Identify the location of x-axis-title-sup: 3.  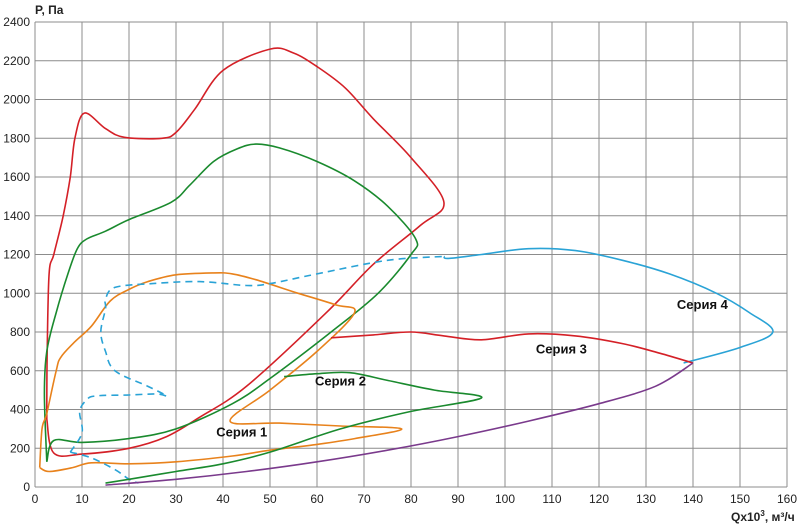
(762, 513).